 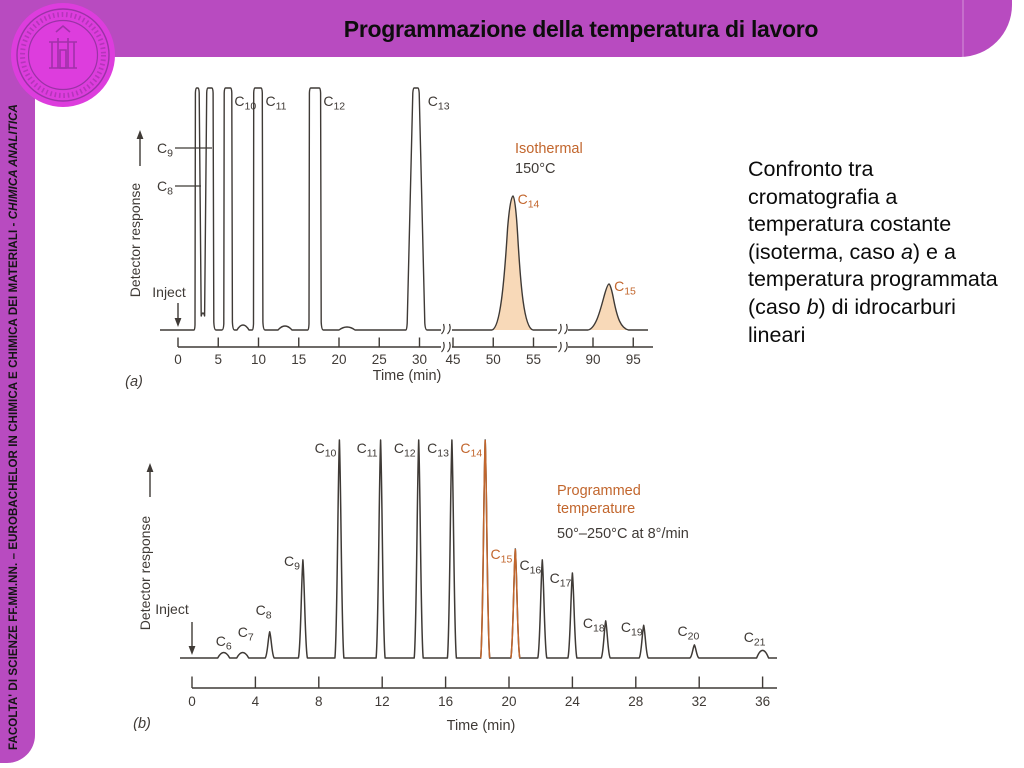 What do you see at coordinates (599, 491) in the screenshot?
I see `annotation-programmed: Programmed` at bounding box center [599, 491].